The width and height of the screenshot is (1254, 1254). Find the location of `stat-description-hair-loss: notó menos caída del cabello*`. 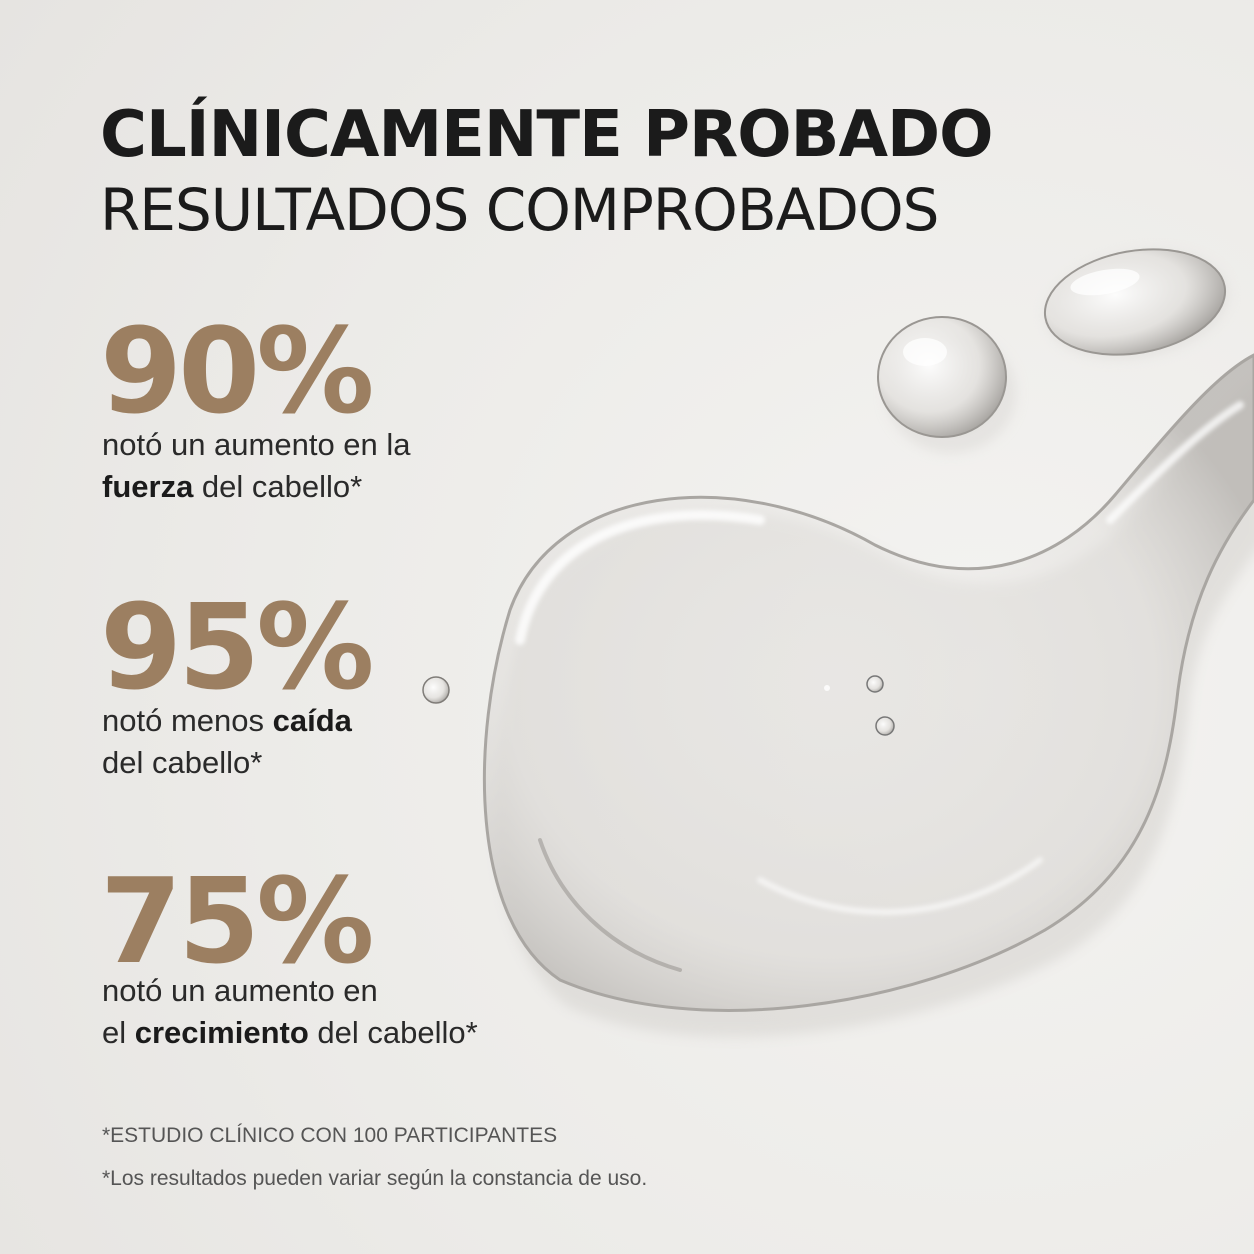

stat-description-hair-loss: notó menos caída del cabello* is located at coordinates (227, 742).